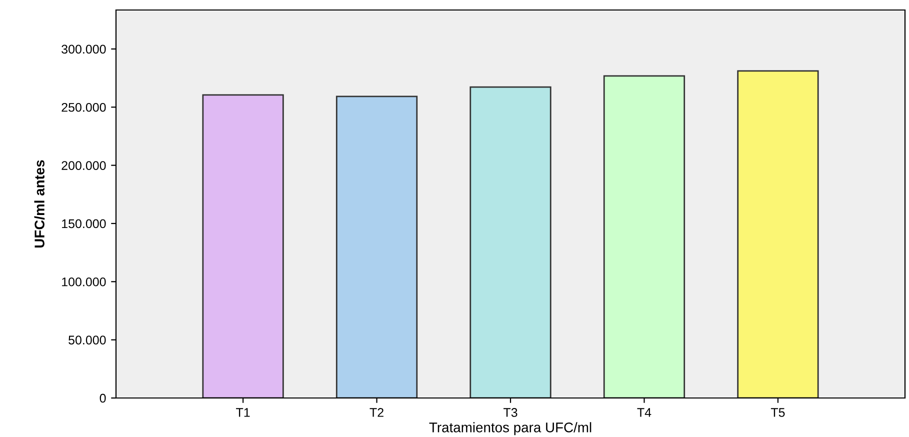 This screenshot has width=909, height=437. I want to click on y-tick-label: 300.000, so click(84, 49).